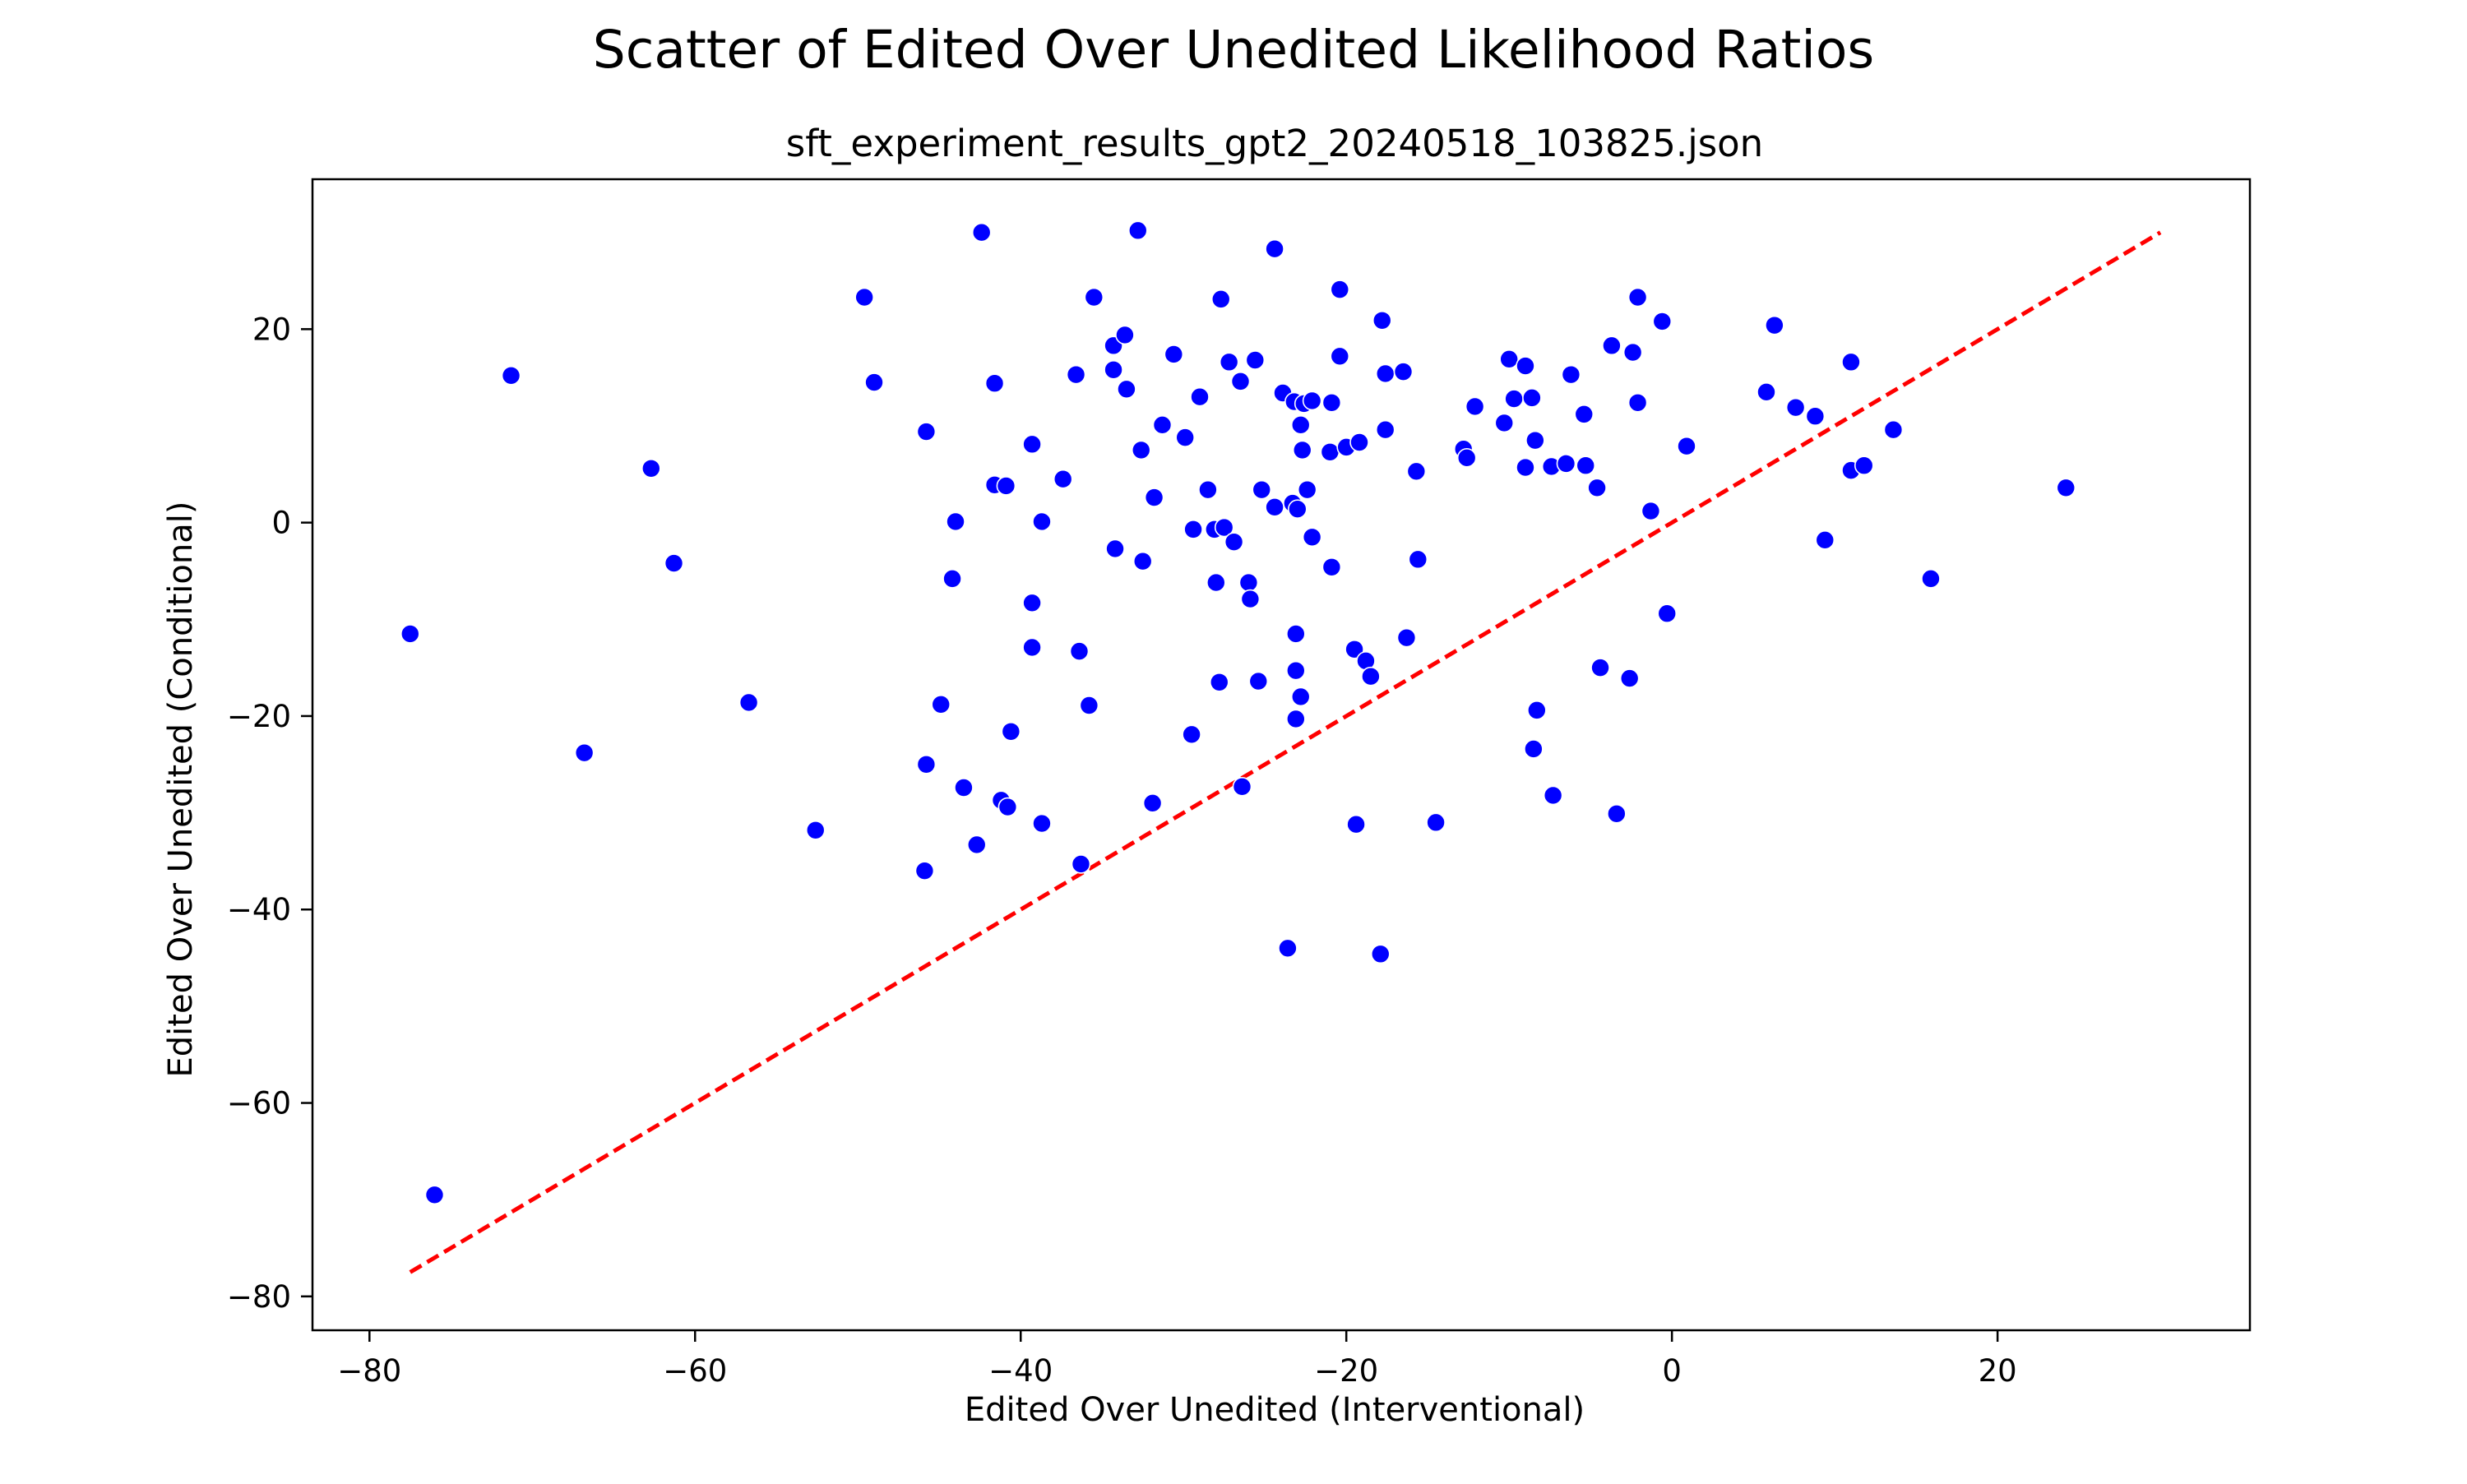  I want to click on x-axis: −80 −60 −40 −20 0 20, so click(1177, 1360).